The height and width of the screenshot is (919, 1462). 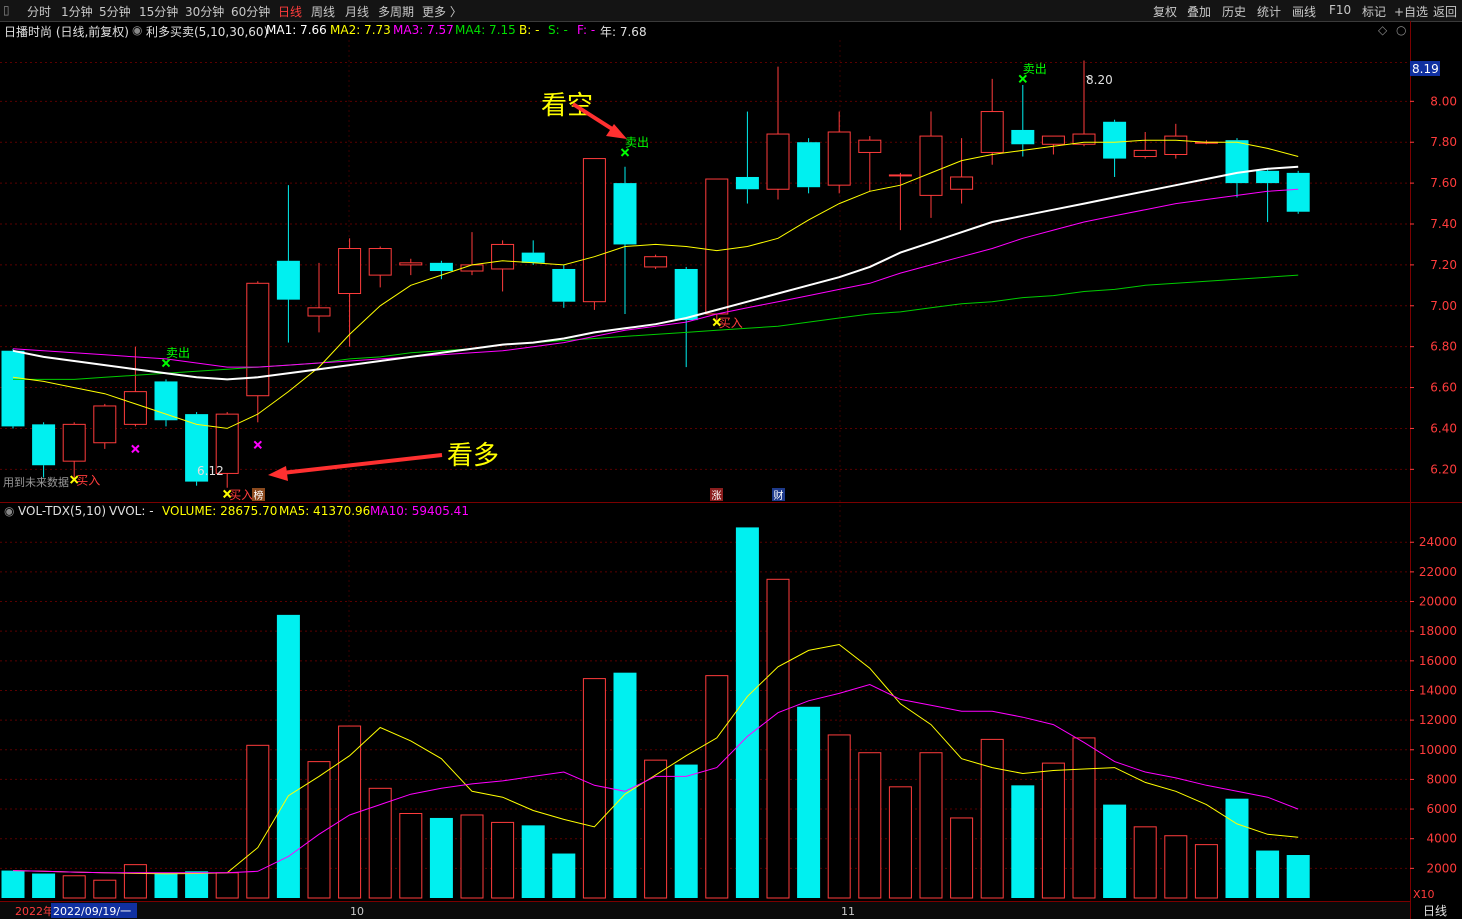 I want to click on badge-cai, so click(x=778, y=494).